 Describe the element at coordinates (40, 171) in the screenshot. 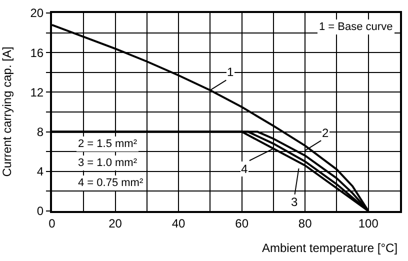

I see `y-tick-label: 4` at that location.